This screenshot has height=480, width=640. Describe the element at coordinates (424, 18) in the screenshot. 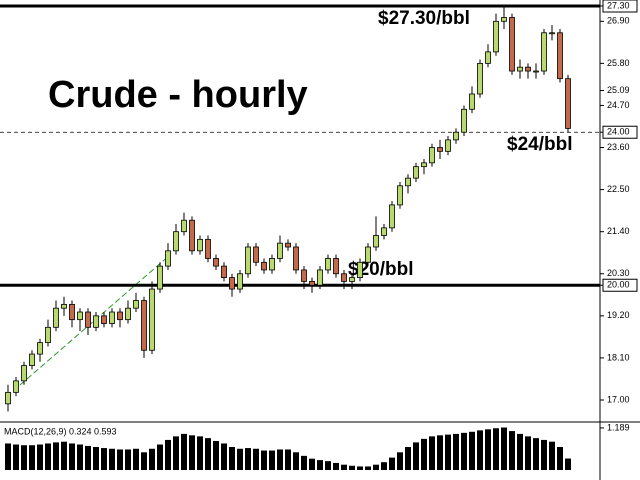

I see `annotation: $27.30/bbl` at that location.